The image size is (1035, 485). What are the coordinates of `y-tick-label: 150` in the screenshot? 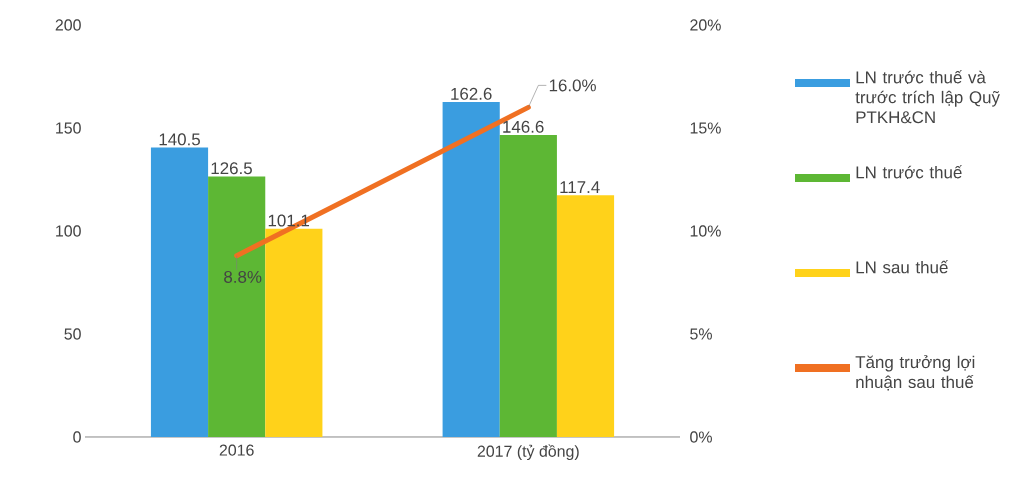 It's located at (68, 128).